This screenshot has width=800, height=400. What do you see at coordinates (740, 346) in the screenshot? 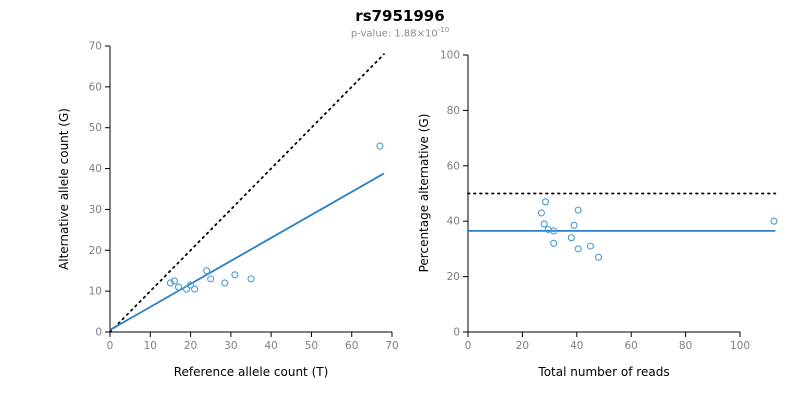
I see `x-tick-label: 100` at bounding box center [740, 346].